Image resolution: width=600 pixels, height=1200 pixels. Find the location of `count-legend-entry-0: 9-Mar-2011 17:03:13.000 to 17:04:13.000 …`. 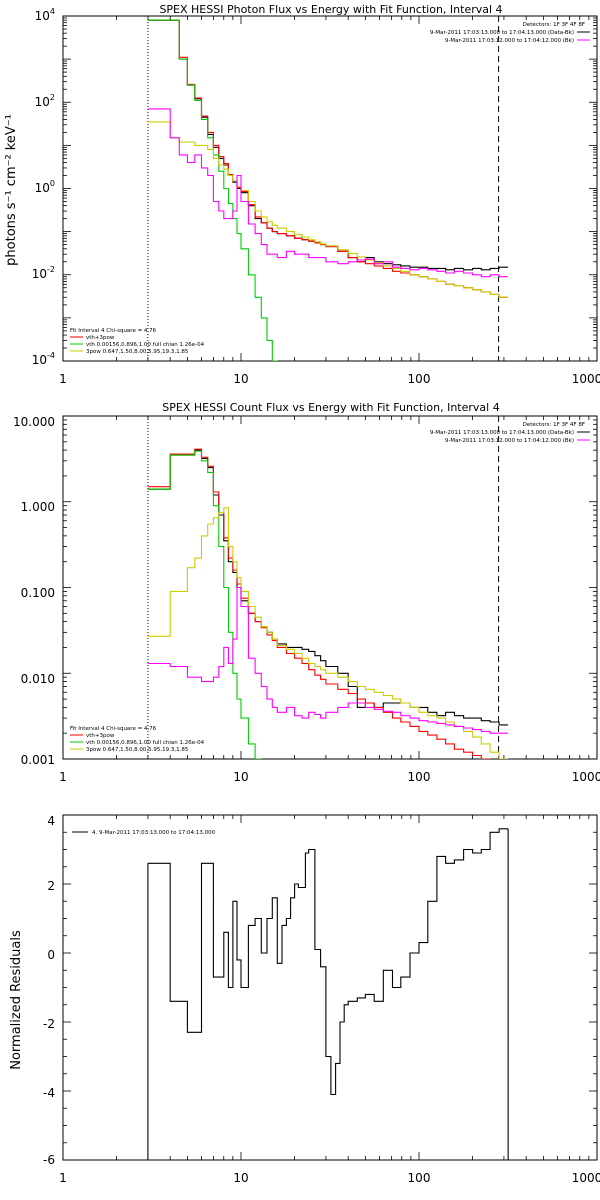

count-legend-entry-0: 9-Mar-2011 17:03:13.000 to 17:04:13.000 … is located at coordinates (502, 433).